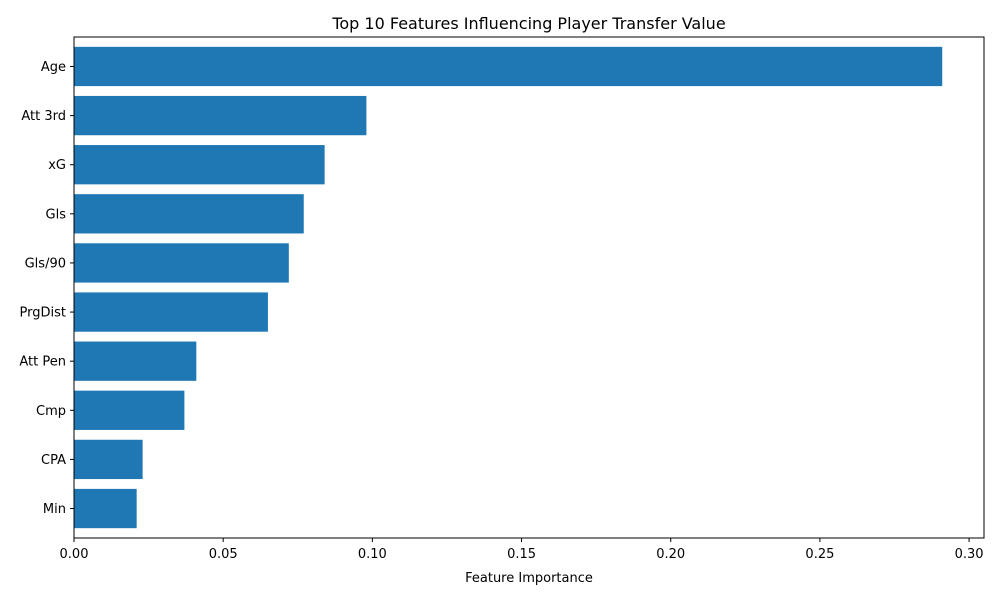  Describe the element at coordinates (53, 460) in the screenshot. I see `y-tick-label: CPA` at that location.